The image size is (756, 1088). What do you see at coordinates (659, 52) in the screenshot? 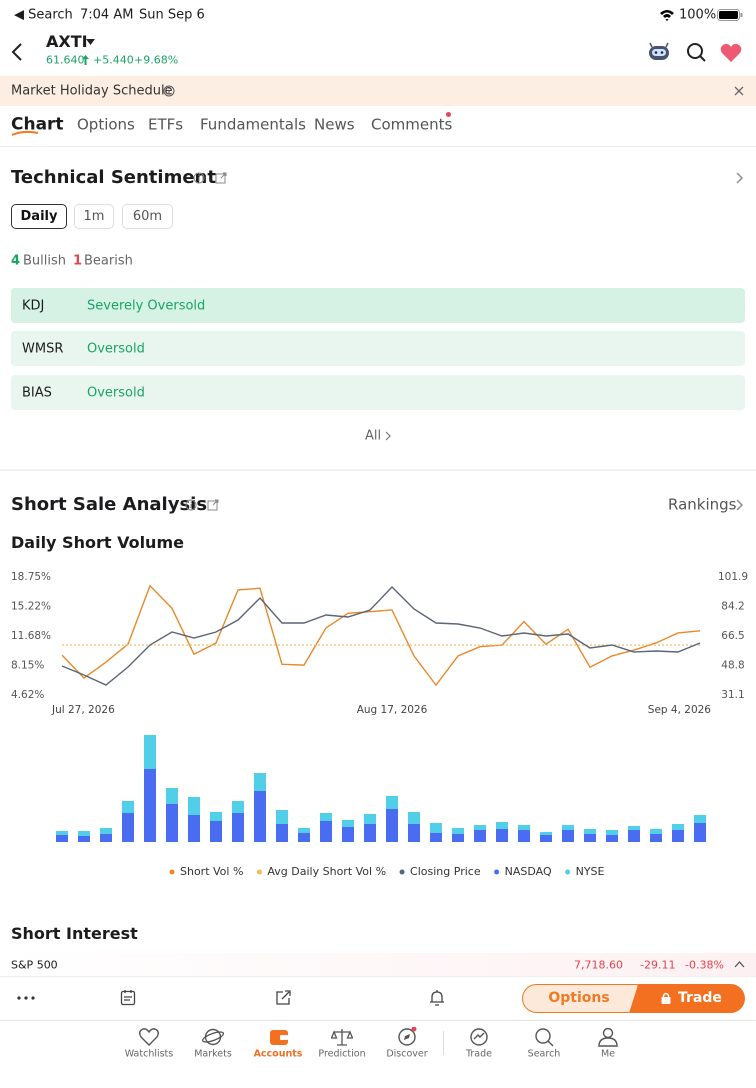
I see `assistant-icon` at bounding box center [659, 52].